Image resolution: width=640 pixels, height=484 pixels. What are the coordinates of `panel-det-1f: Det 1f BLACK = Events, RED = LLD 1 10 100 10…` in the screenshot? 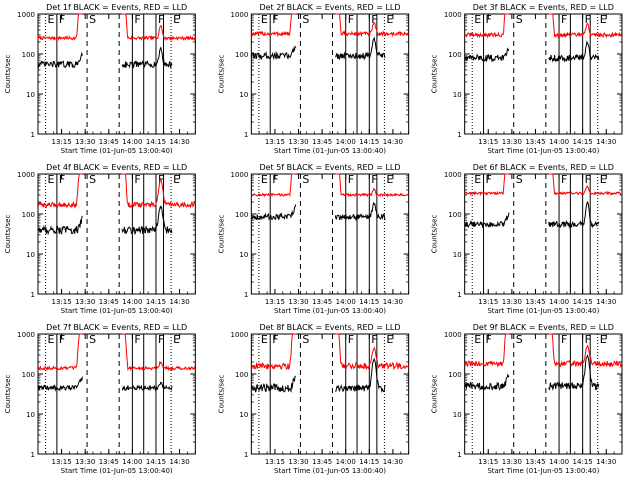 It's located at (100, 79).